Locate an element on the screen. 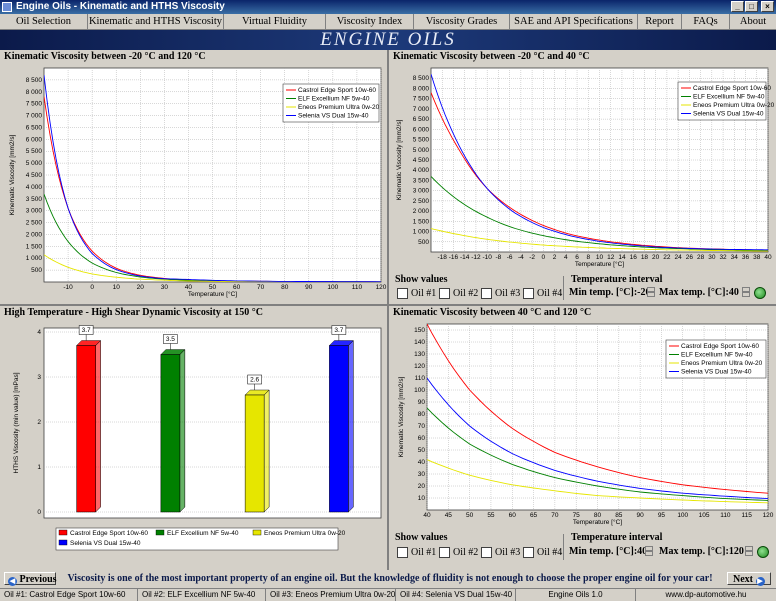 Image resolution: width=776 pixels, height=601 pixels. max-temp-value: 120 is located at coordinates (736, 551).